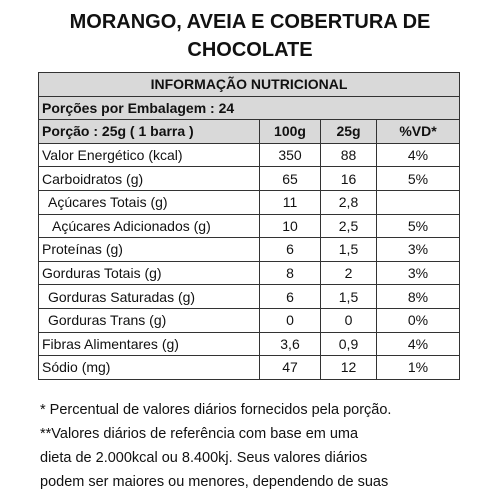 Image resolution: width=500 pixels, height=500 pixels. I want to click on nutrient-value: 47, so click(290, 367).